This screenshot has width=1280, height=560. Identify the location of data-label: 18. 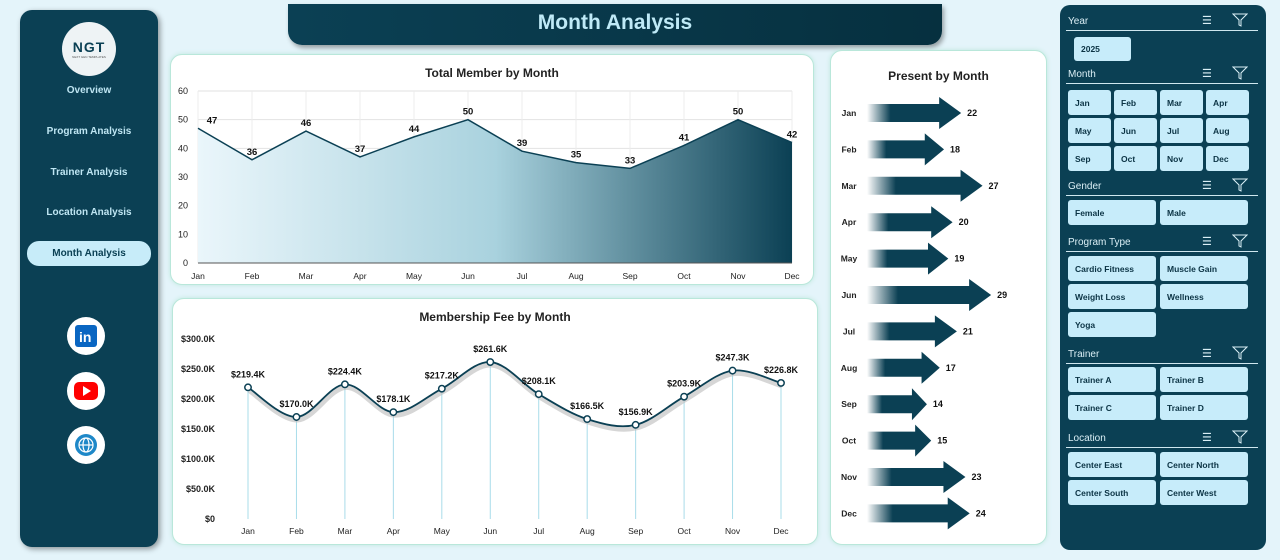
(955, 149).